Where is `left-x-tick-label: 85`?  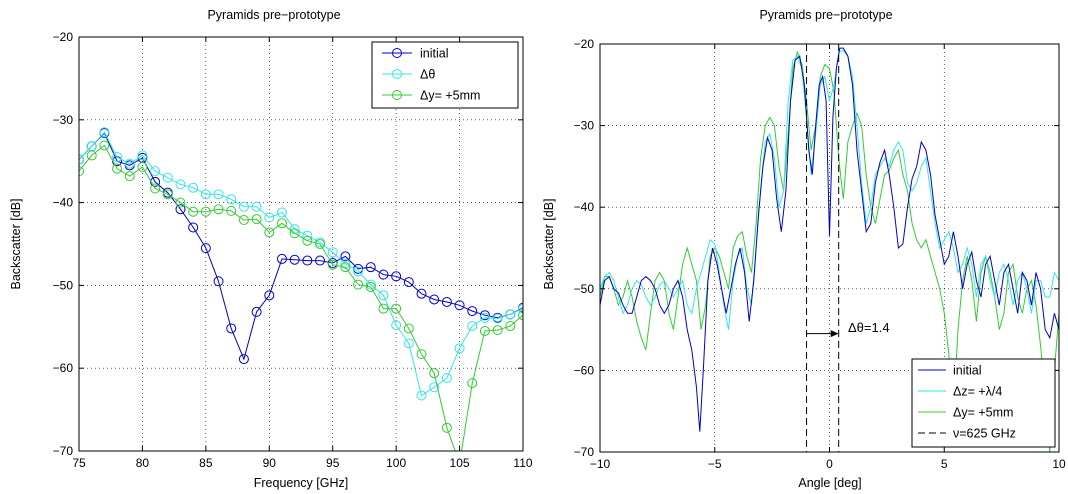
left-x-tick-label: 85 is located at coordinates (206, 463).